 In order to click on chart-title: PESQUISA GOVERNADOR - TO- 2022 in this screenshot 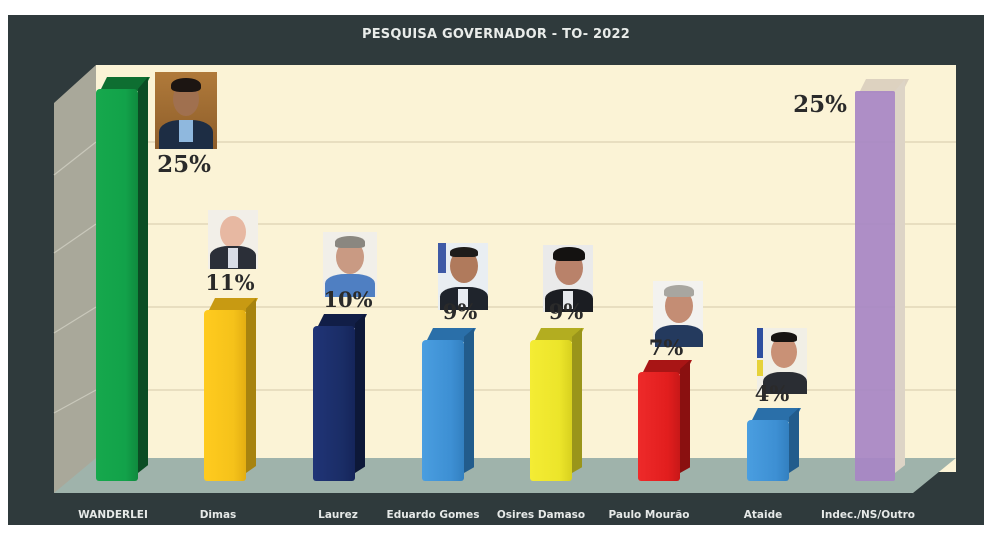, I will do `click(496, 34)`.